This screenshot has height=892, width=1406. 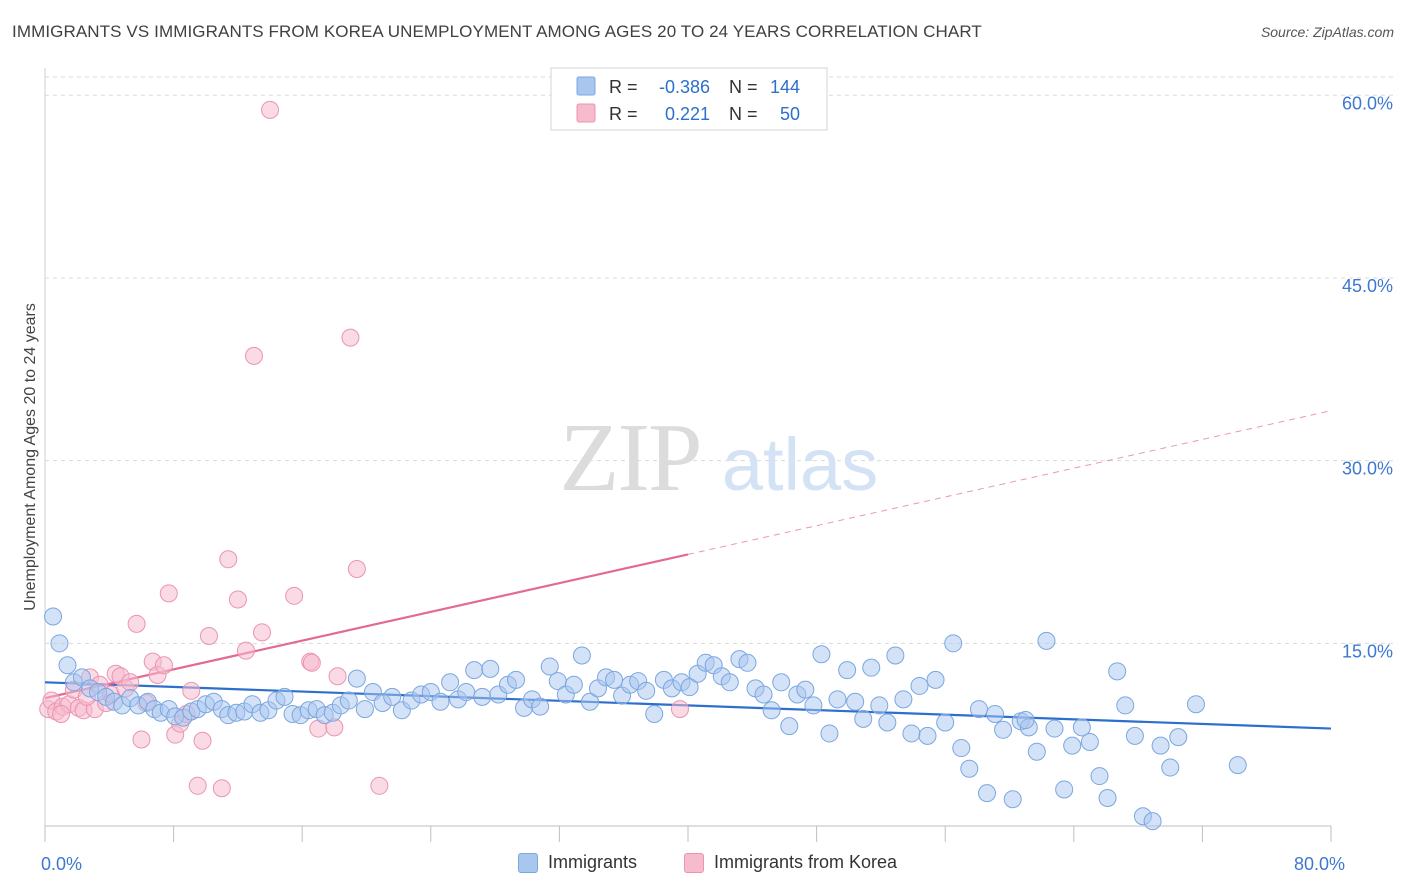 What do you see at coordinates (743, 87) in the screenshot?
I see `stats-n-label-blue: N =` at bounding box center [743, 87].